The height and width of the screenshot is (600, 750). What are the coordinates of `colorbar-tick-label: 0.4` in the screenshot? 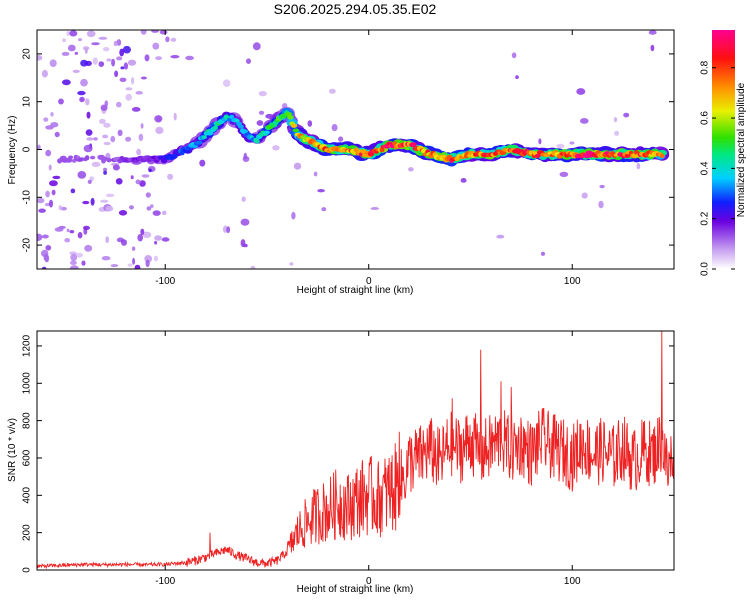 It's located at (705, 168).